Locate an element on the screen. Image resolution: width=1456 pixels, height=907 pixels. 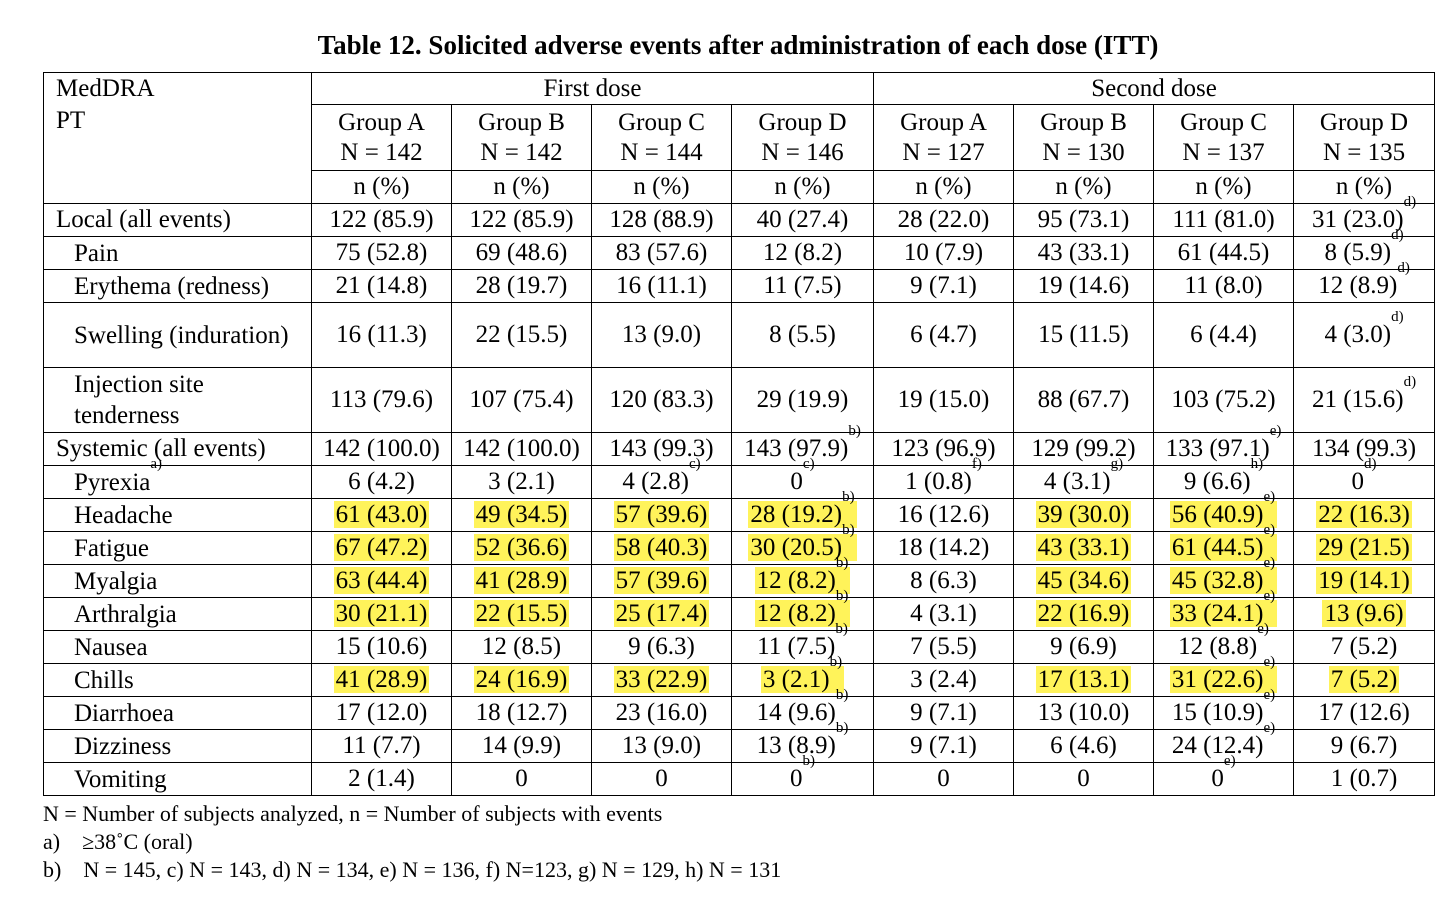
cell-value: 113 (79.6) is located at coordinates (381, 399).